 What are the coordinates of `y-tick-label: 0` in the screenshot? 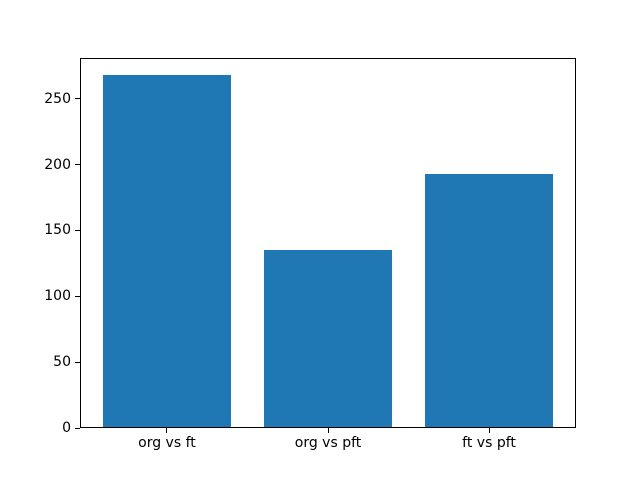 It's located at (66, 428).